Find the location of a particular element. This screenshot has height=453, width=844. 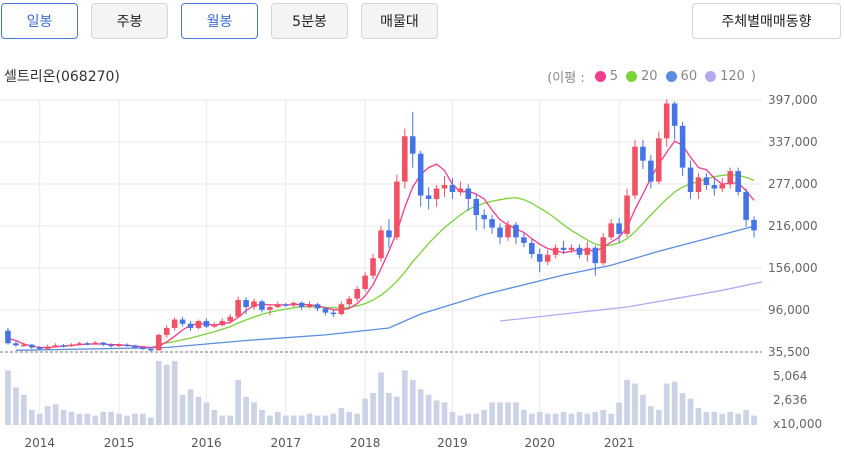

legend-ma60-label: 60 is located at coordinates (689, 76).